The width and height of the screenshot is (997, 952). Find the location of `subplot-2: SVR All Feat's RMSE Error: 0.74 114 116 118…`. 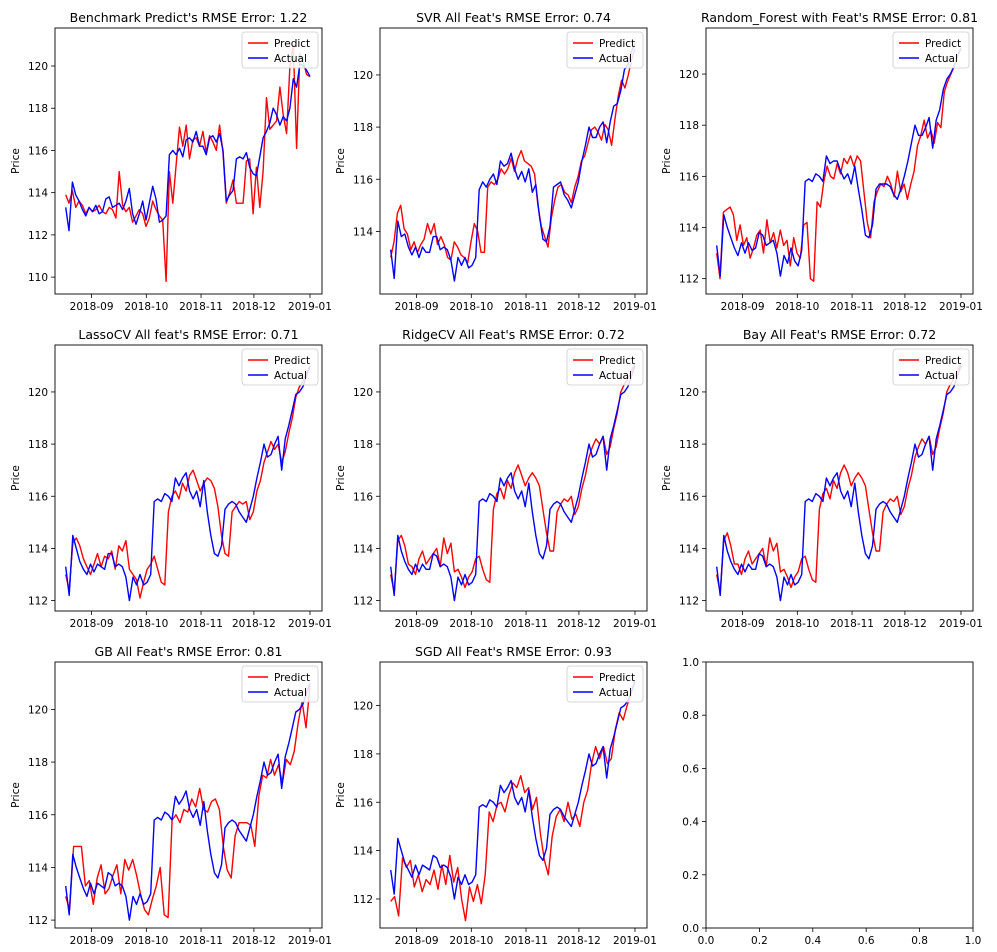

subplot-2: SVR All Feat's RMSE Error: 0.74 114 116 118… is located at coordinates (496, 161).